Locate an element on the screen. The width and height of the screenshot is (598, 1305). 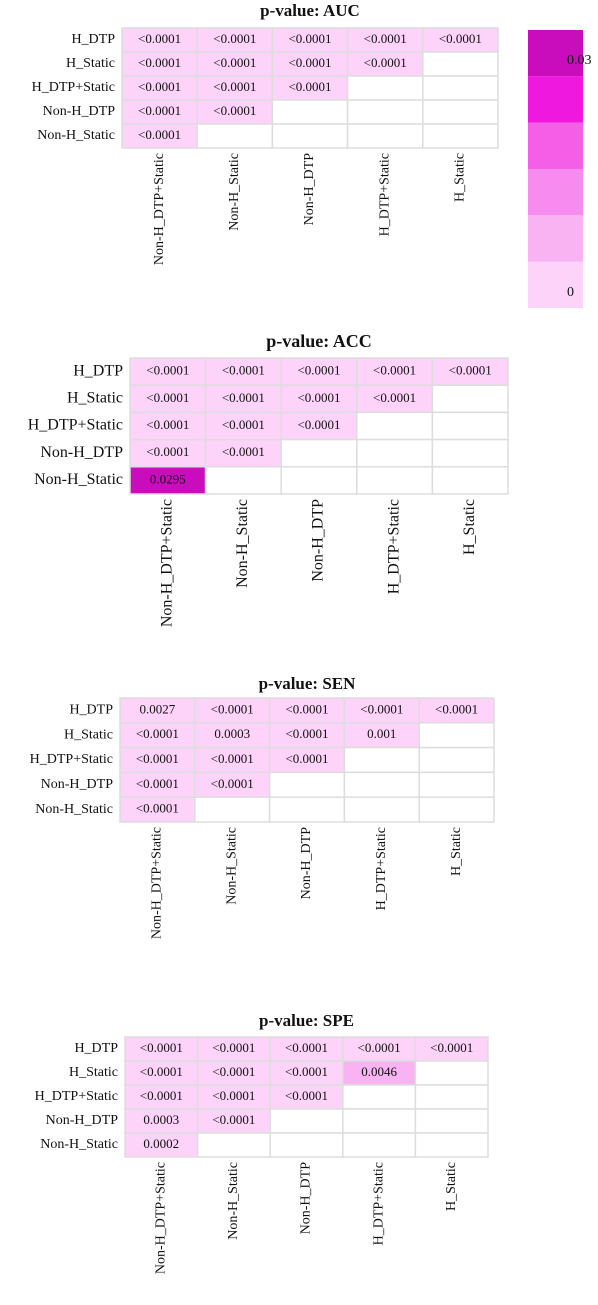
row-label: Non-H_DTP is located at coordinates (81, 452).